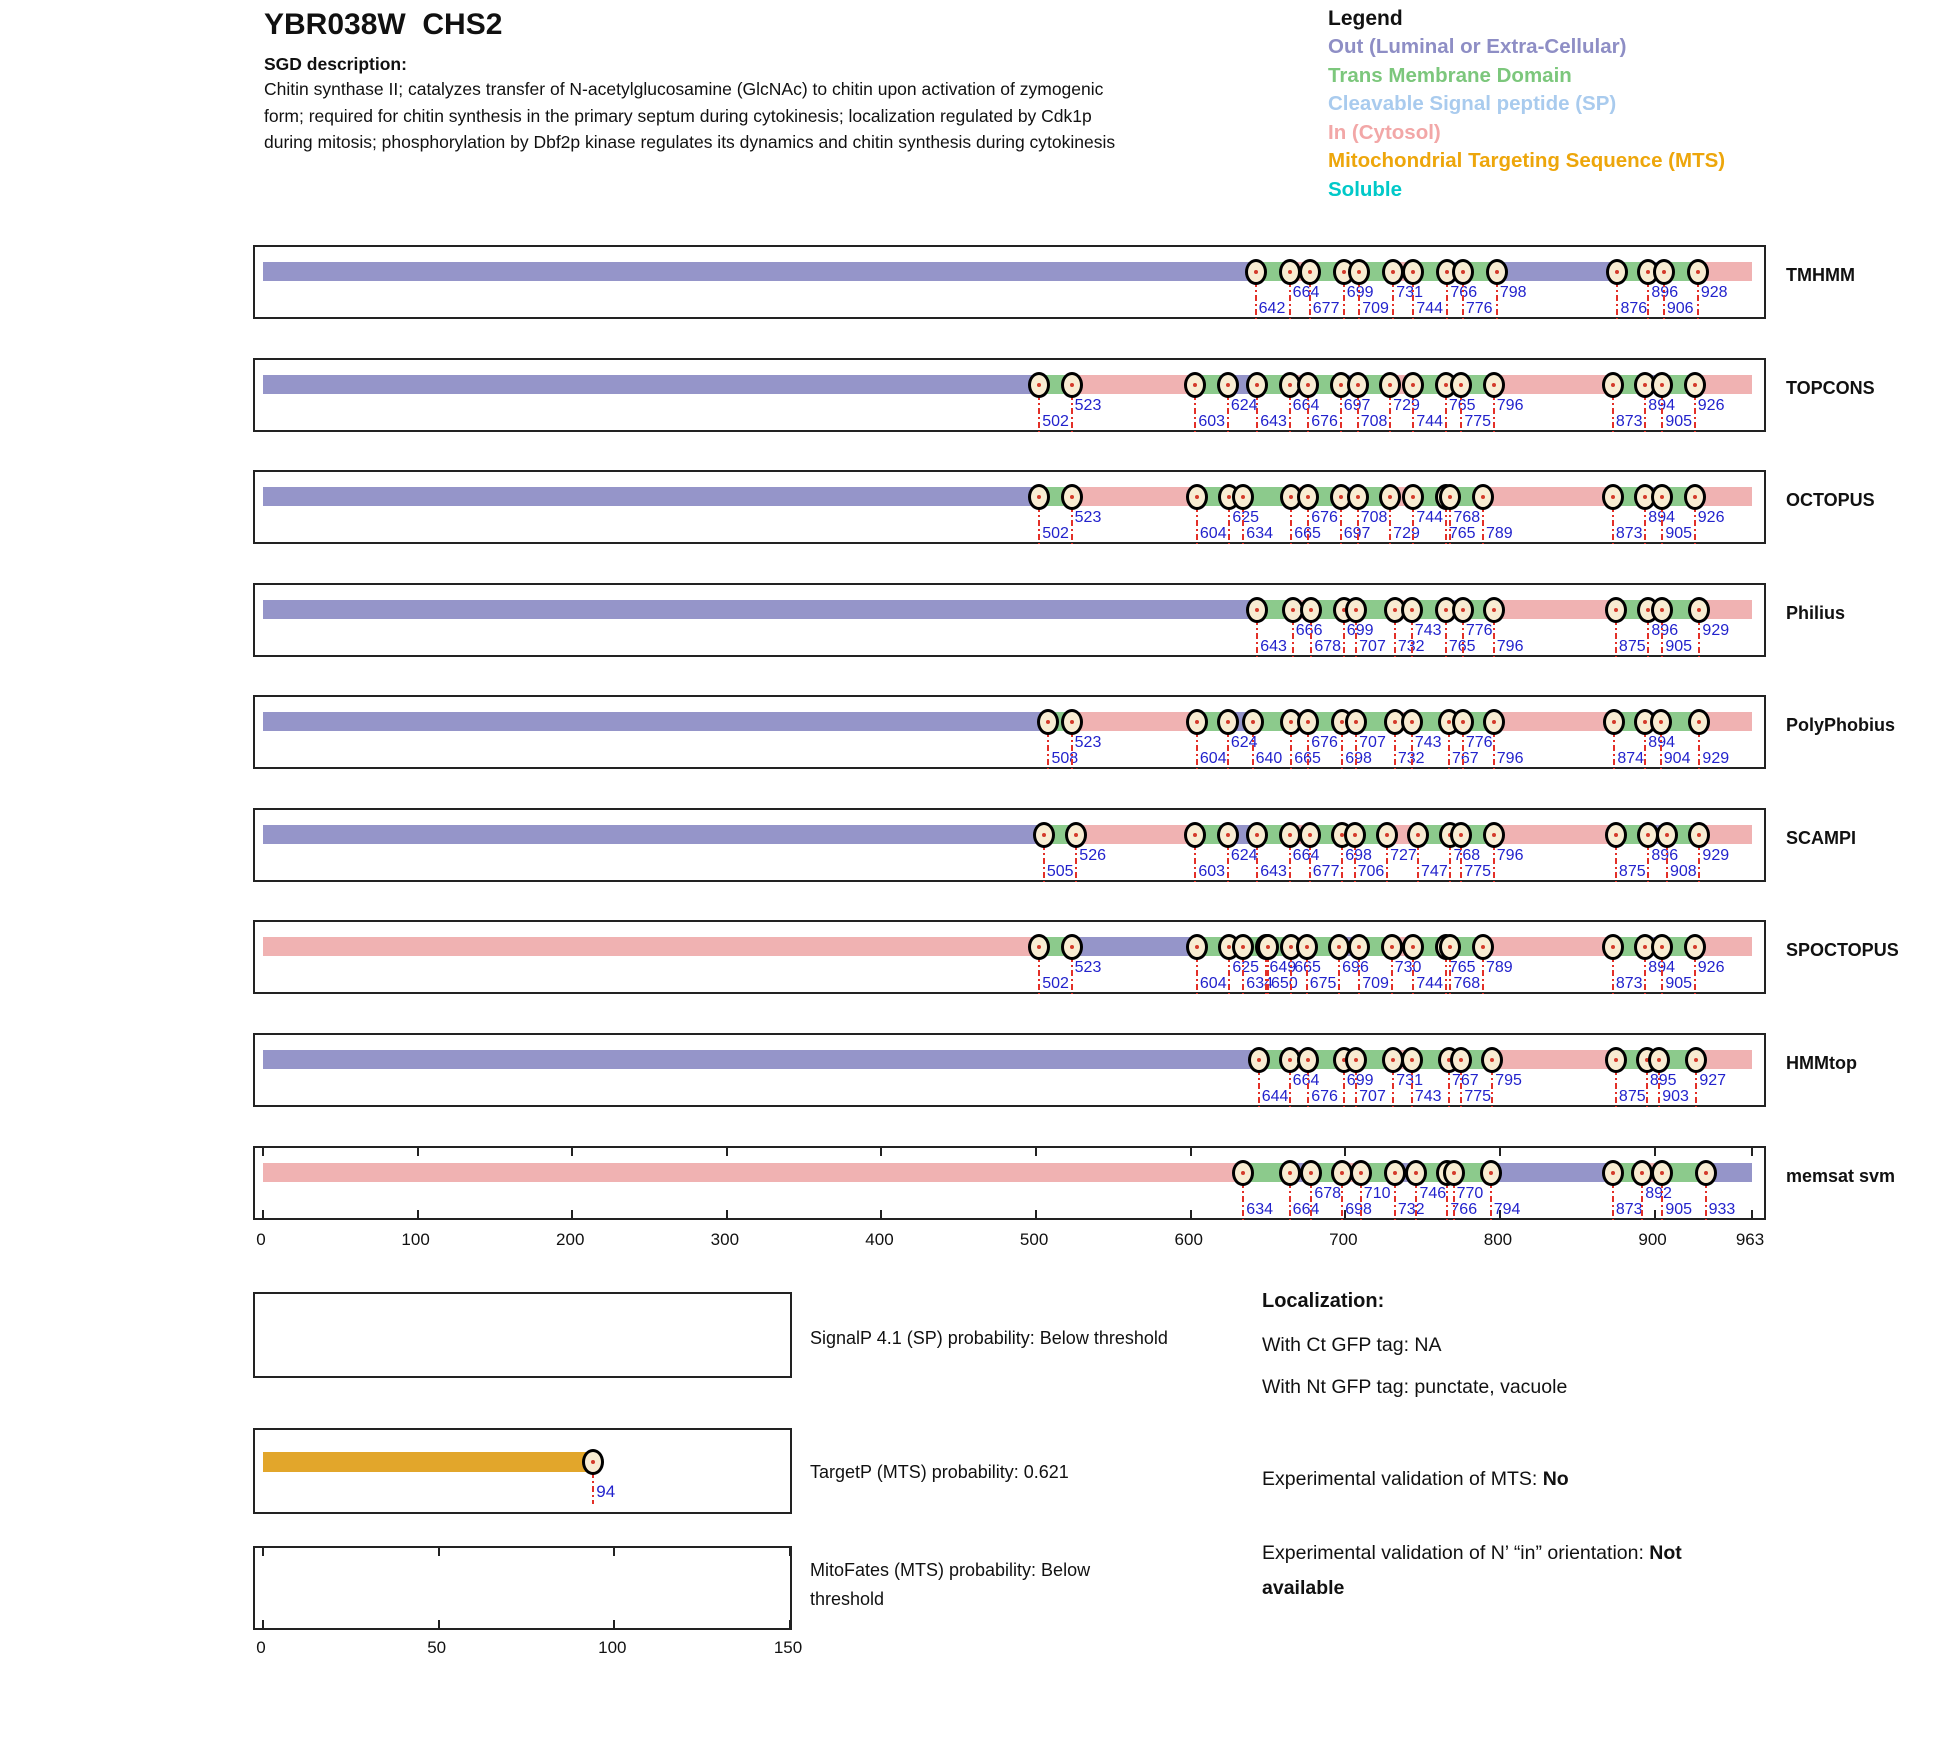 The image size is (1950, 1761). Describe the element at coordinates (1323, 983) in the screenshot. I see `boundary-label: 675` at that location.